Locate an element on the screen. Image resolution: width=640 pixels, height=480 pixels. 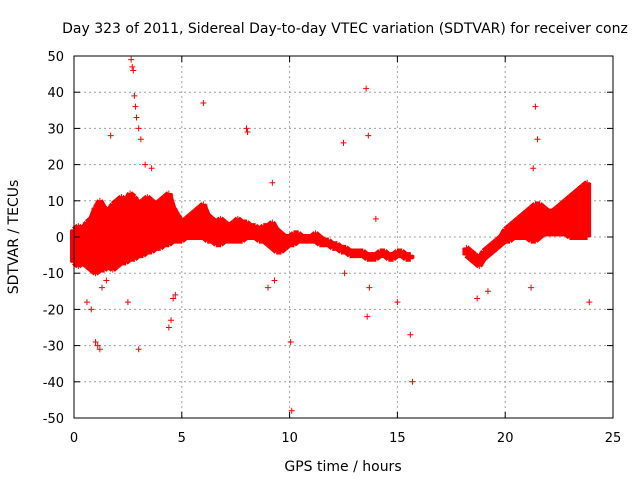
y-tick-label: 20 is located at coordinates (55, 166).